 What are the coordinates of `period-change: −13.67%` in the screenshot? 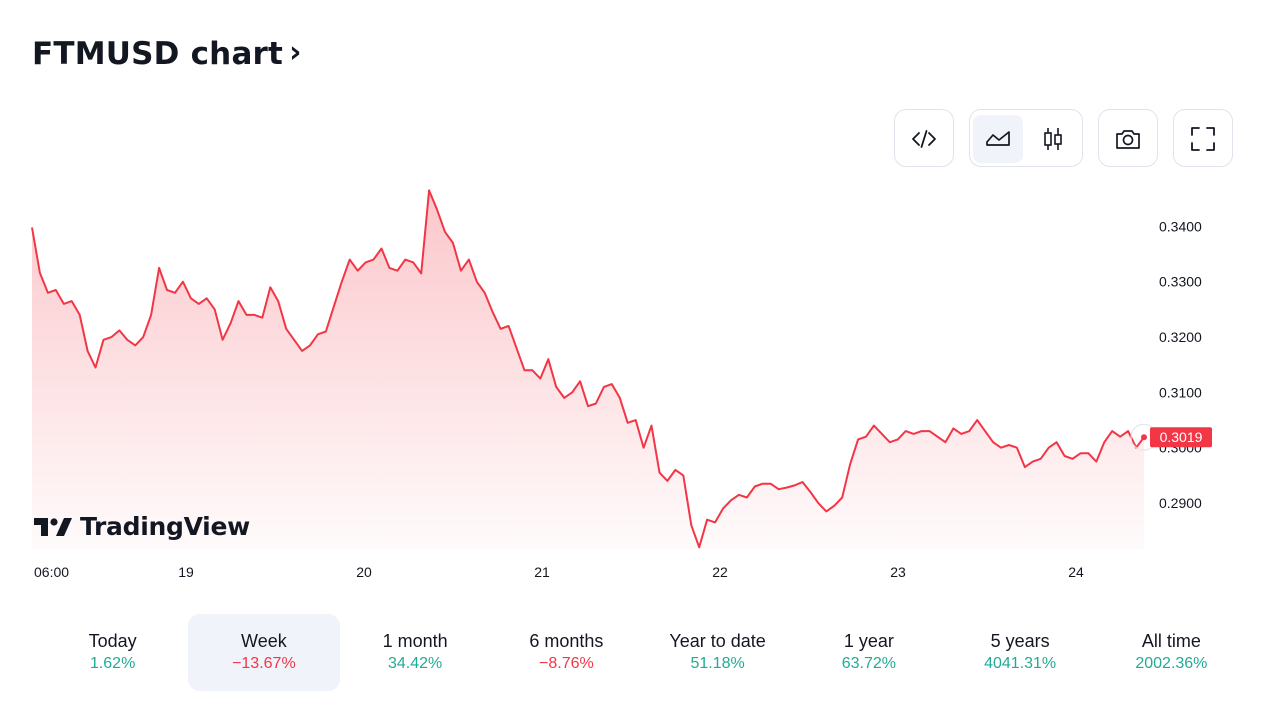 It's located at (264, 663).